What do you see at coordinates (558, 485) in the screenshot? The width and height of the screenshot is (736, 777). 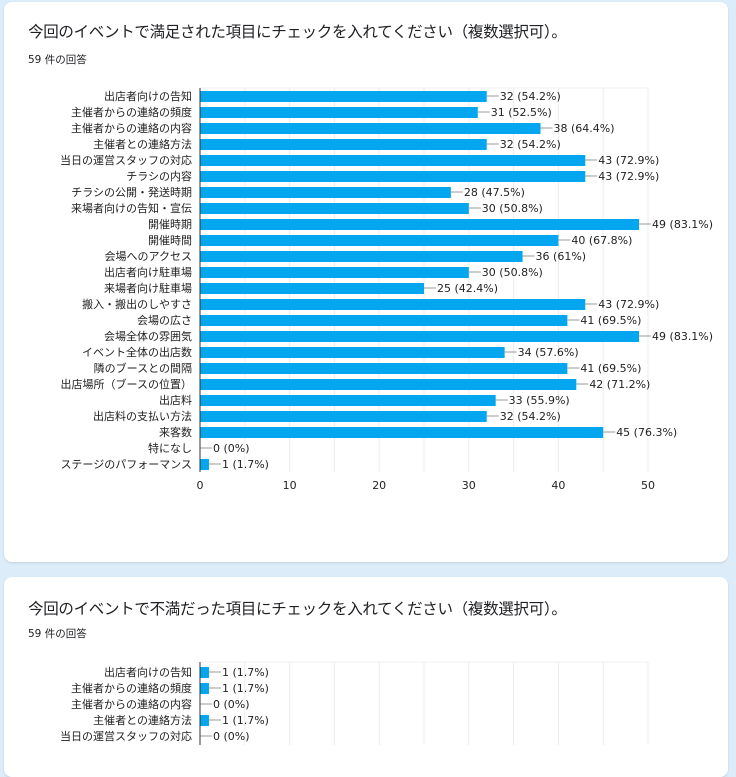 I see `x-tick-label: 40` at bounding box center [558, 485].